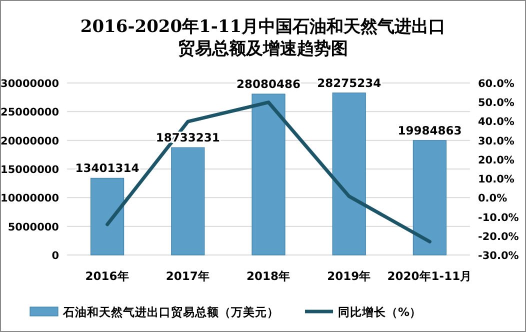 Image resolution: width=526 pixels, height=332 pixels. Describe the element at coordinates (349, 83) in the screenshot. I see `data-label: 28275234` at that location.